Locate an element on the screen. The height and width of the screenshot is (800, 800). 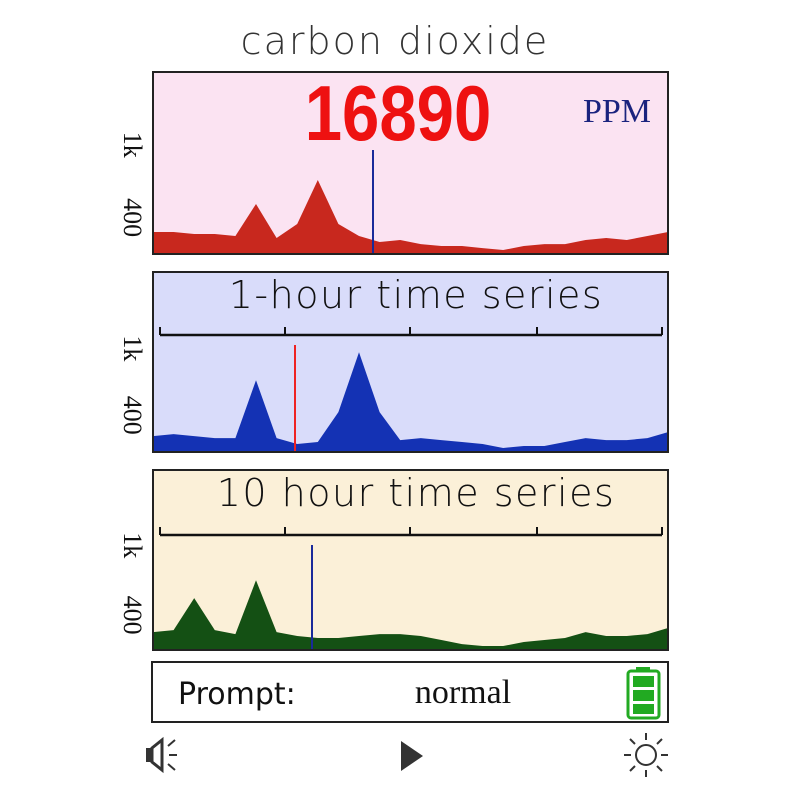
chart-panel: 1-hour time series is located at coordinates (410, 362).